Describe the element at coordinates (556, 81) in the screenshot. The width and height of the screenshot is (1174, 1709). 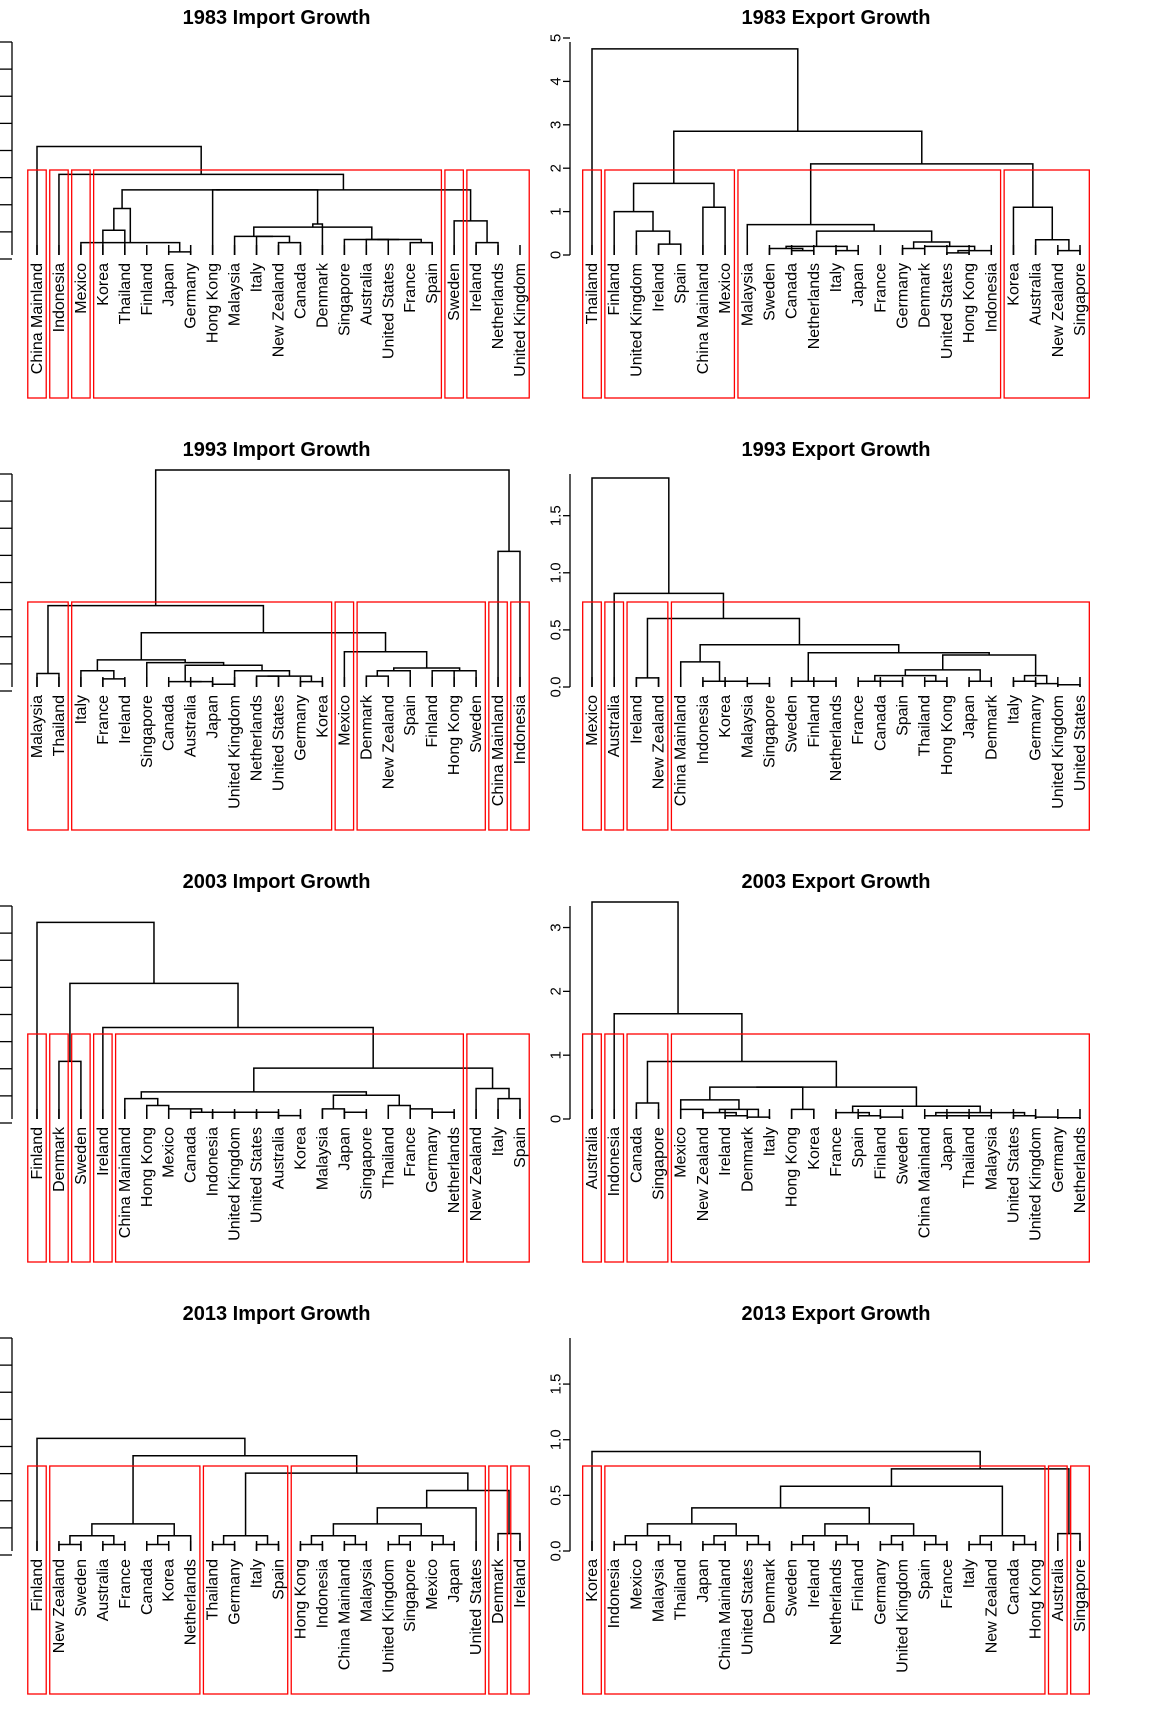
I see `y-tick-label: 4` at that location.